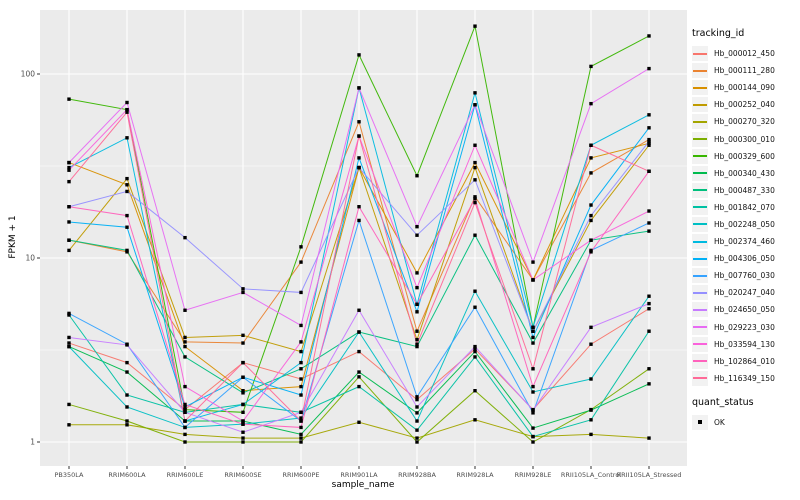  What do you see at coordinates (744, 54) in the screenshot?
I see `legend-item-label: Hb_000012_450` at bounding box center [744, 54].